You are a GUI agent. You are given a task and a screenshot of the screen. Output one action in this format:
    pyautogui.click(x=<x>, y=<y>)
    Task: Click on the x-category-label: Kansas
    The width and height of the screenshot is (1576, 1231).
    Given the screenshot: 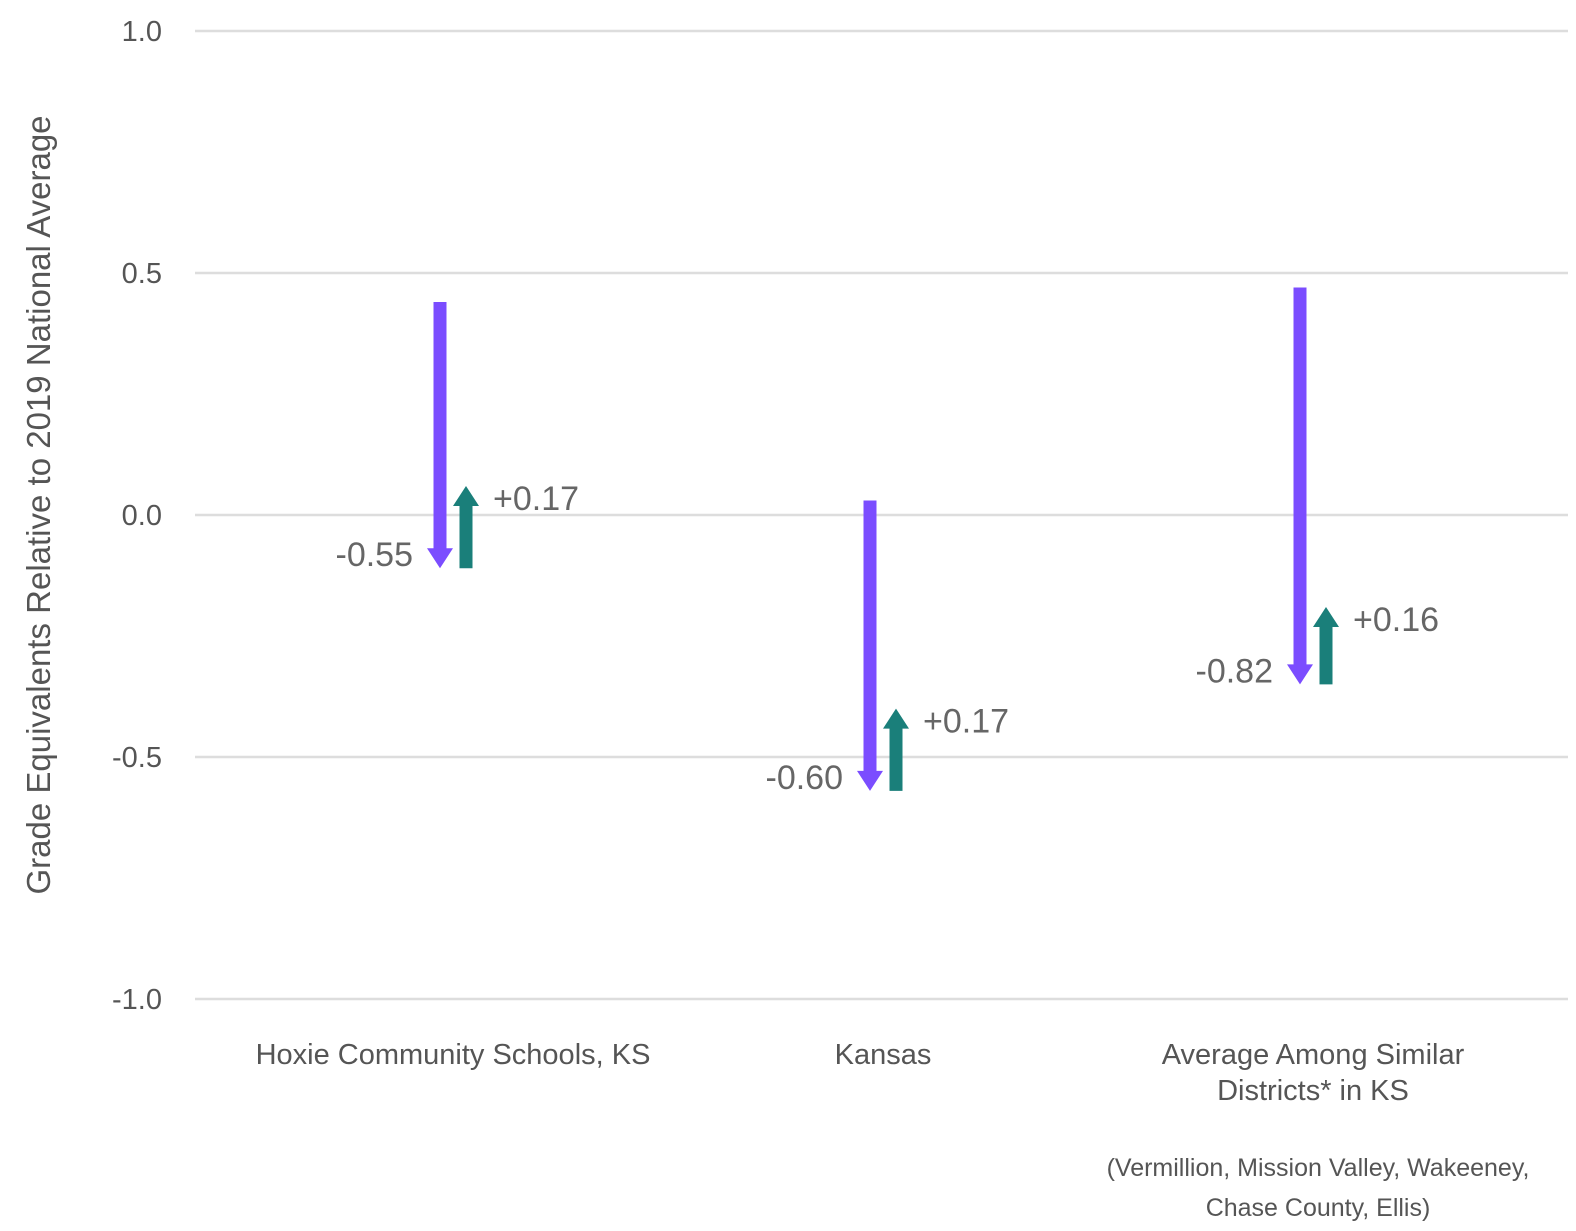 What is the action you would take?
    pyautogui.click(x=883, y=1055)
    